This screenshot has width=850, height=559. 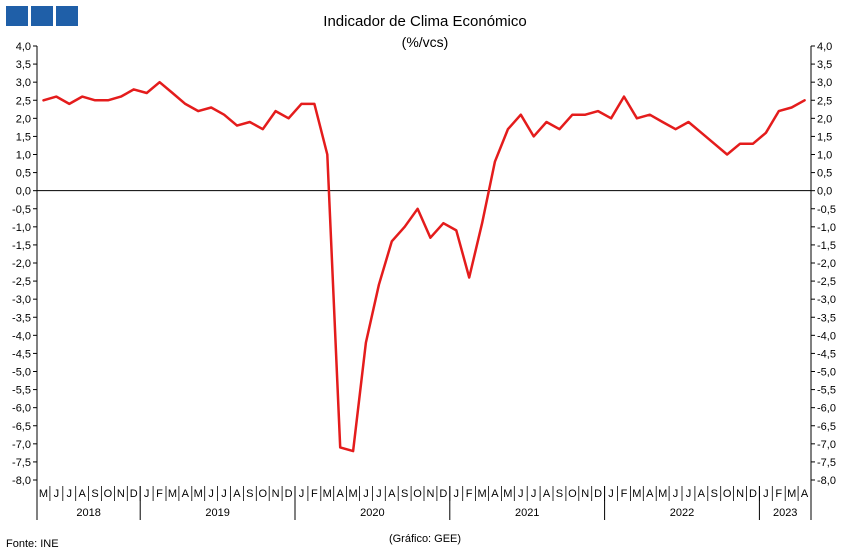 What do you see at coordinates (826, 246) in the screenshot?
I see `y-tick-label-right: -1,5` at bounding box center [826, 246].